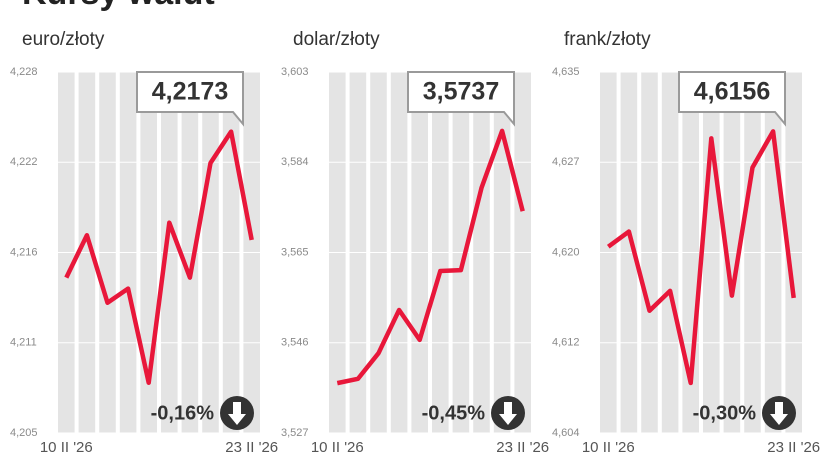  What do you see at coordinates (336, 39) in the screenshot?
I see `subtitle: dolar/złoty` at bounding box center [336, 39].